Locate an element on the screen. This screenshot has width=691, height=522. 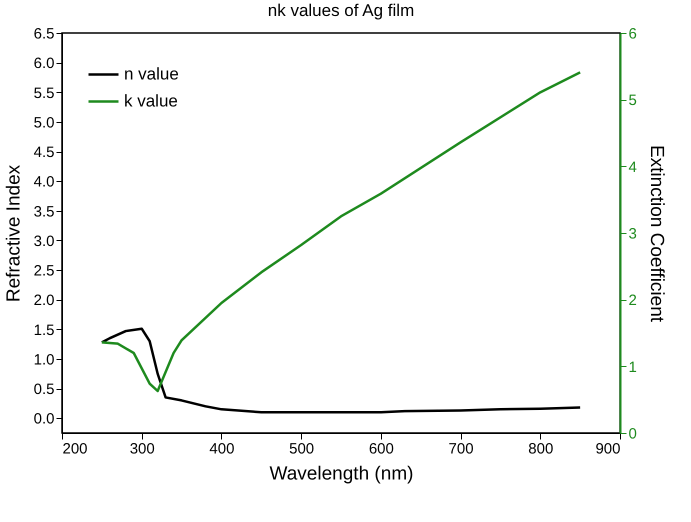
y2-tick-label: 6 is located at coordinates (632, 34).